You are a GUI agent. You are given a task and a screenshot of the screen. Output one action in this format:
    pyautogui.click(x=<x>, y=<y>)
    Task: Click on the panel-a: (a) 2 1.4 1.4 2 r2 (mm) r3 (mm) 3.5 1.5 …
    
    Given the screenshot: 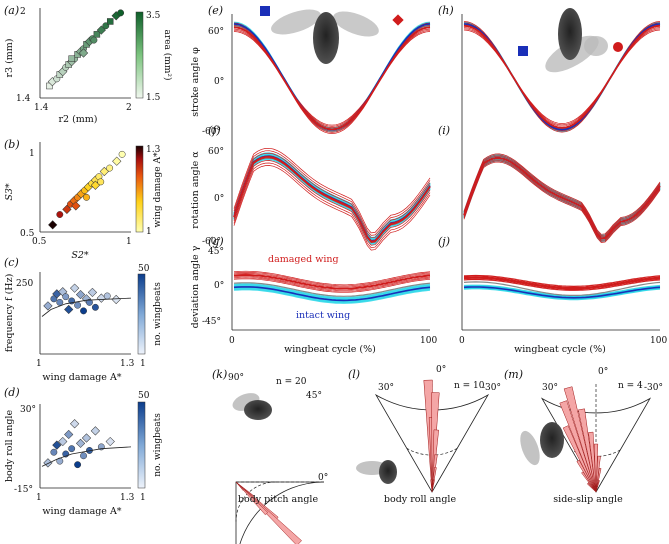 What is the action you would take?
    pyautogui.click(x=88, y=64)
    